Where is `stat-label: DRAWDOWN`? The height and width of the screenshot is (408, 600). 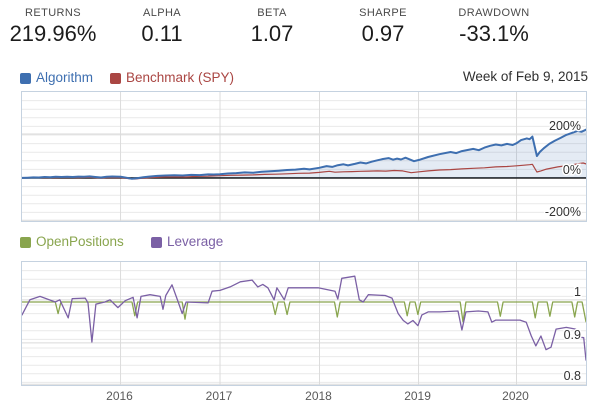
stat-label: DRAWDOWN is located at coordinates (494, 13).